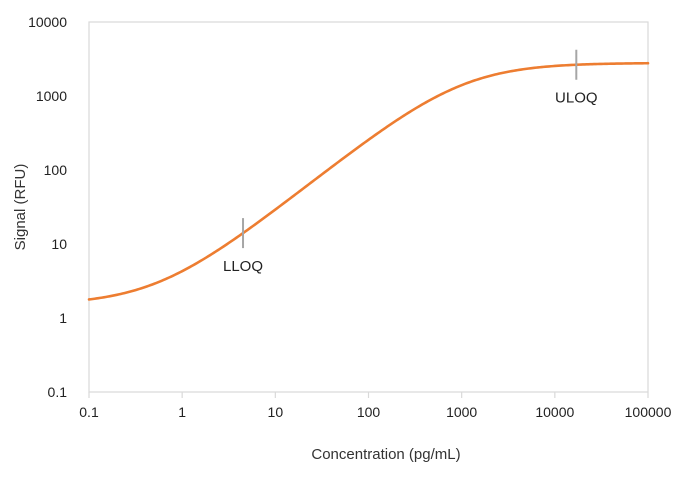 This screenshot has width=694, height=483. I want to click on y-tick-label: 10, so click(59, 244).